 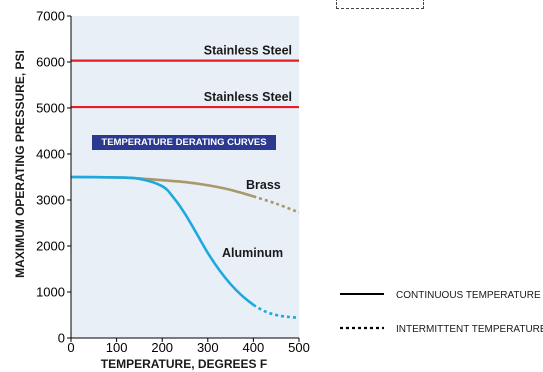 I want to click on y-axis-title: MAXIMUM OPERATING PRESSURE, PSI, so click(x=20, y=164).